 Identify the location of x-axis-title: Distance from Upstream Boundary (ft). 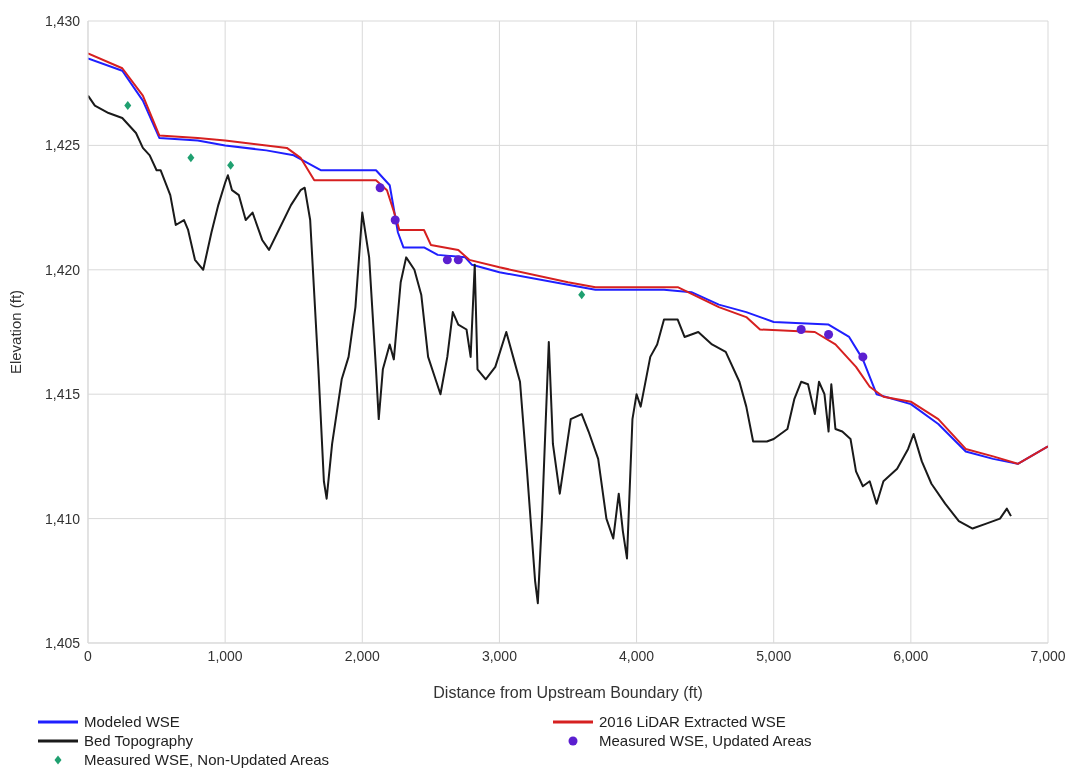
(568, 692).